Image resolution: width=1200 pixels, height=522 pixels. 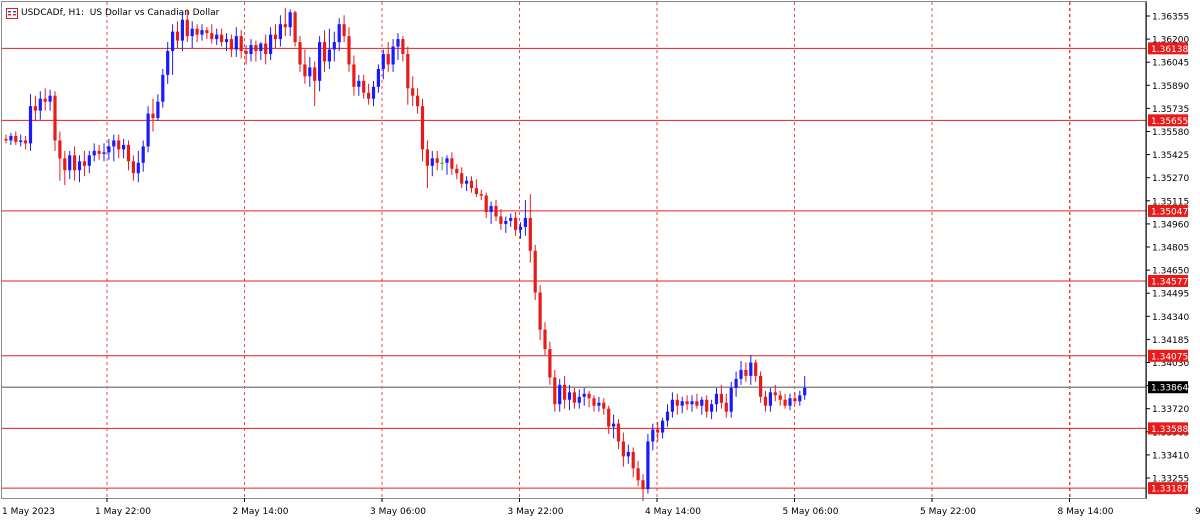 I want to click on time-label: 9 May 06:00, so click(x=1197, y=512).